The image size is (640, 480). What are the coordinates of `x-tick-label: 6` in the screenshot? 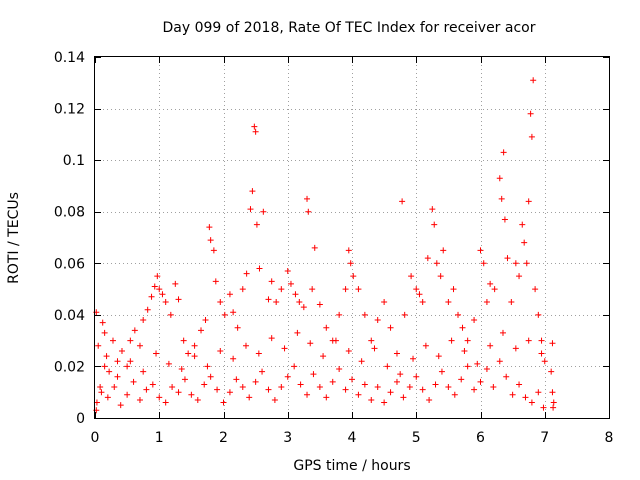 It's located at (480, 438).